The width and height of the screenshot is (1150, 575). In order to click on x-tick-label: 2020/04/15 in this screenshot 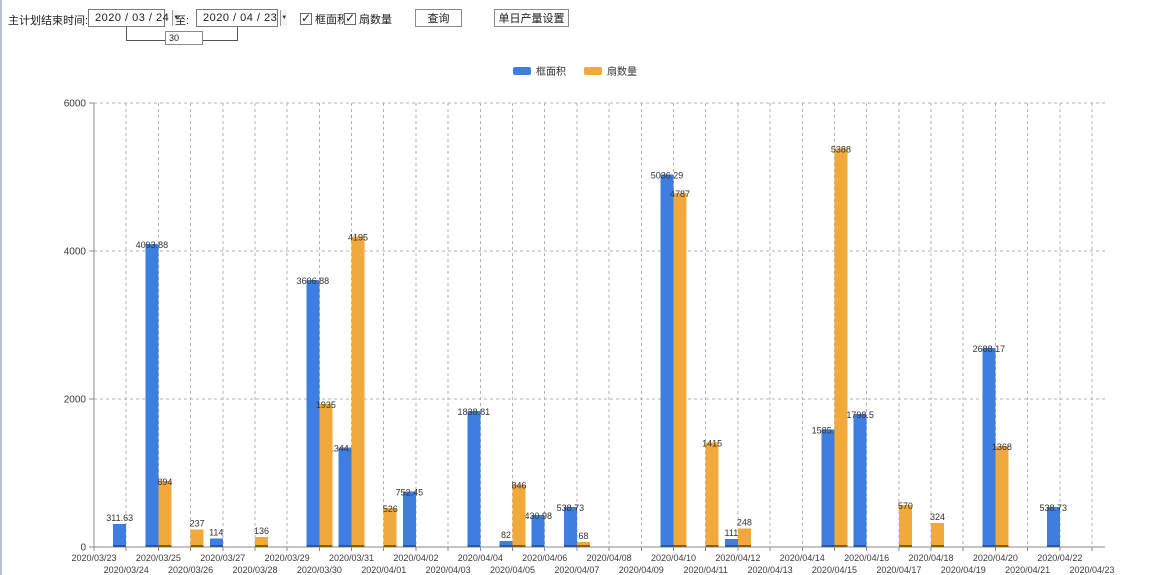, I will do `click(834, 570)`.